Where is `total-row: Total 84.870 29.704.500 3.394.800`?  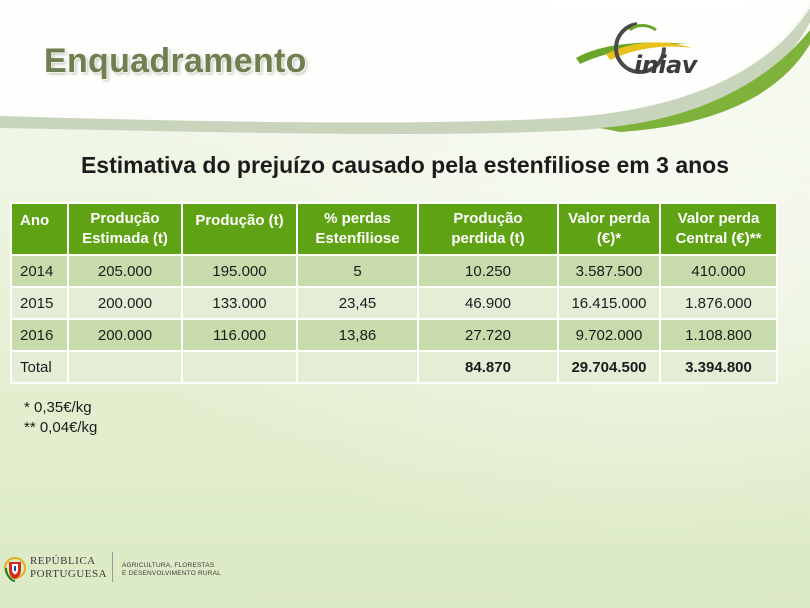
total-row: Total 84.870 29.704.500 3.394.800 is located at coordinates (394, 367).